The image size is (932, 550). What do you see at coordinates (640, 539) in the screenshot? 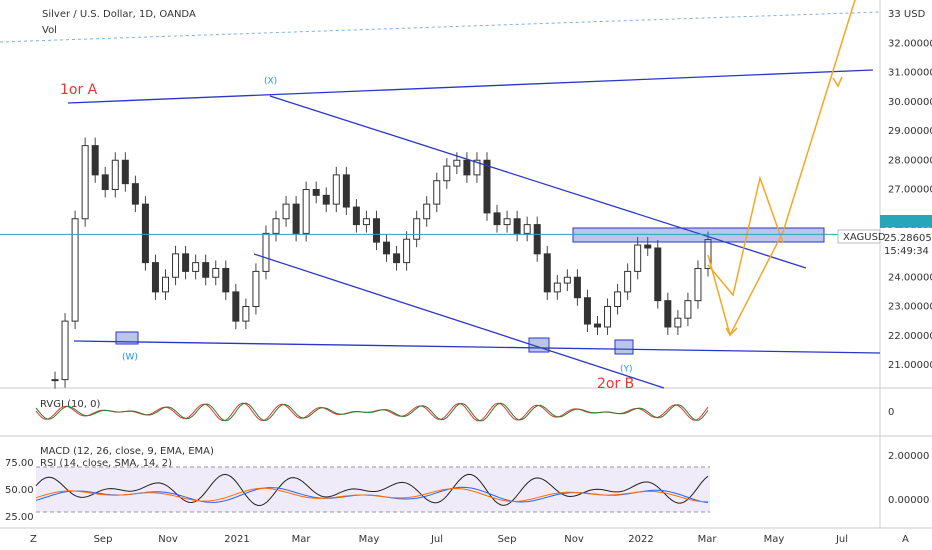
I see `x-tick-label: 2022` at bounding box center [640, 539].